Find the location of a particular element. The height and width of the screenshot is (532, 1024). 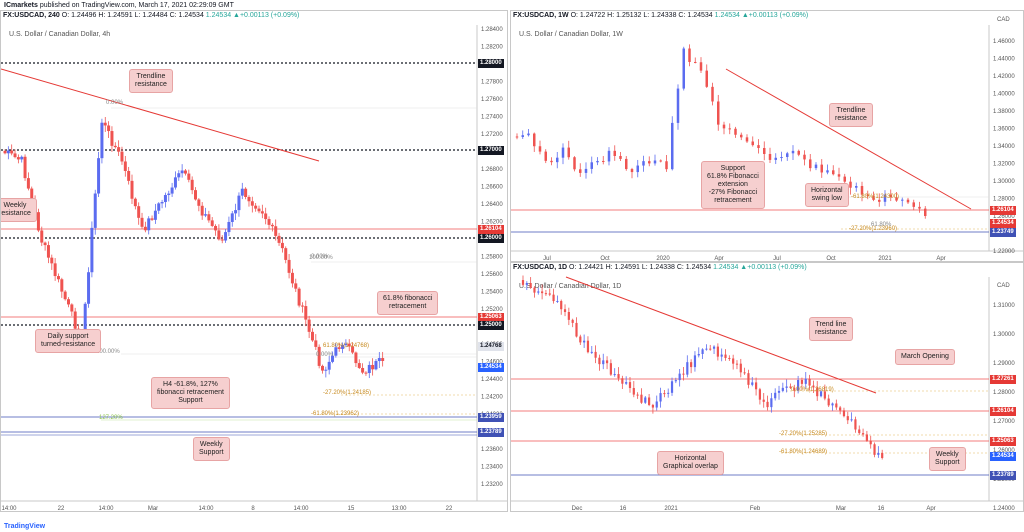

time-tick-label: 13:00 is located at coordinates (399, 509).